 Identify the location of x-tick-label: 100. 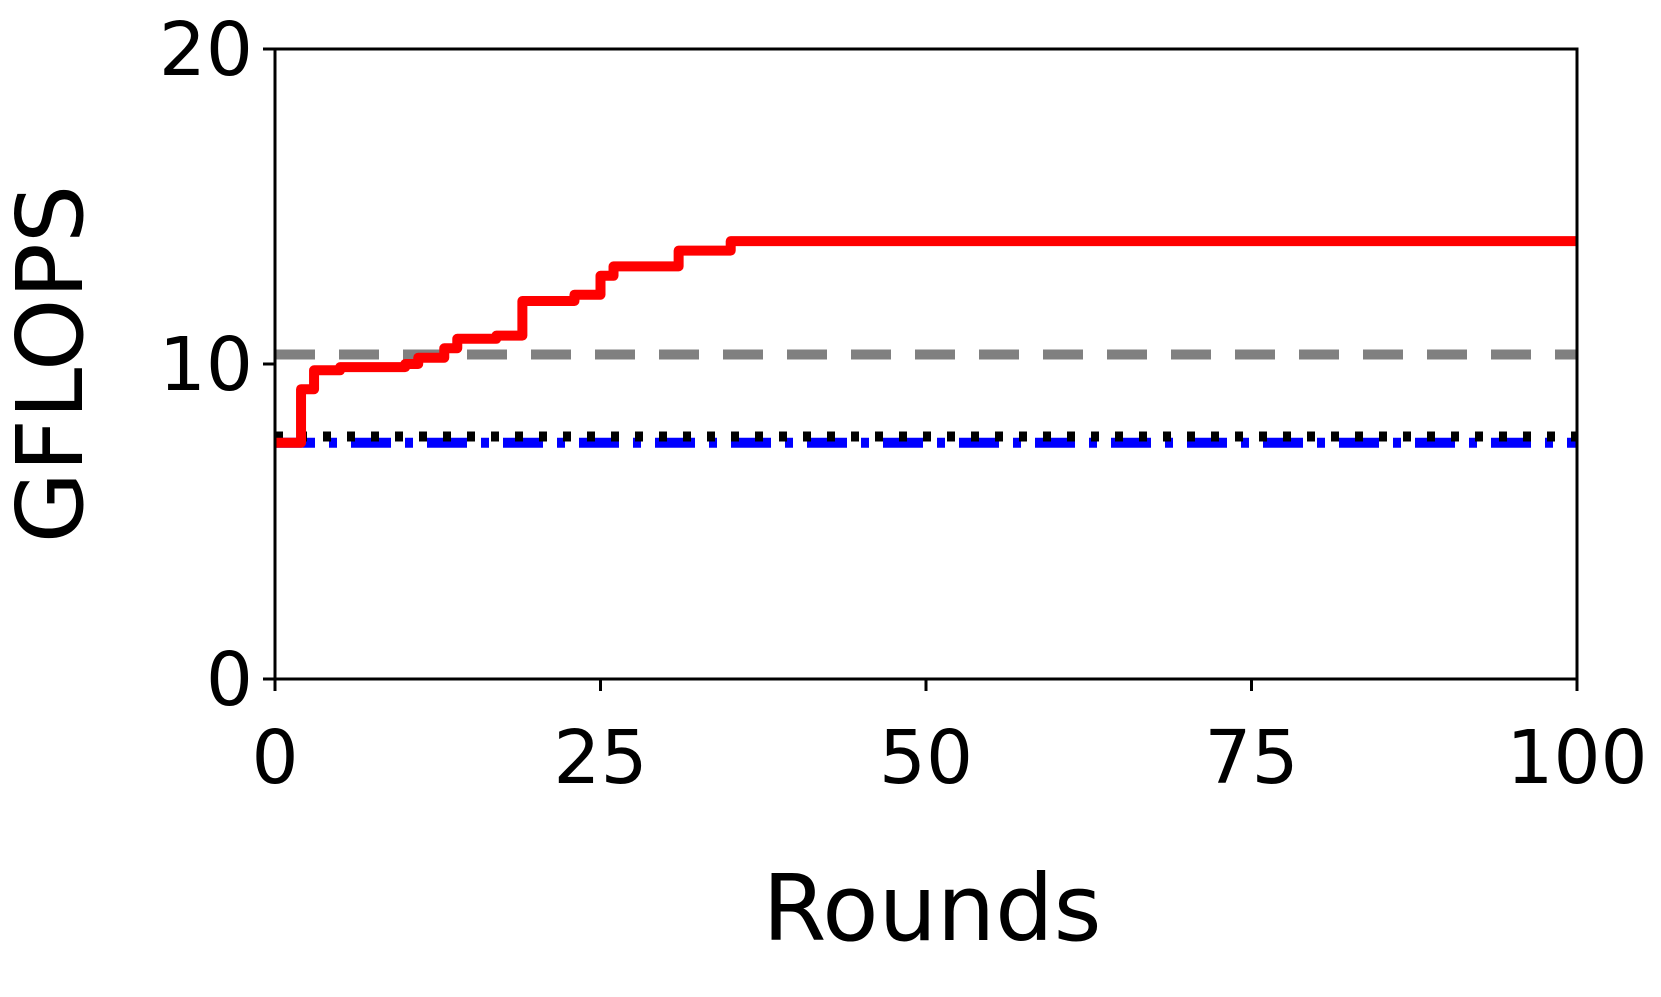
(1576, 758).